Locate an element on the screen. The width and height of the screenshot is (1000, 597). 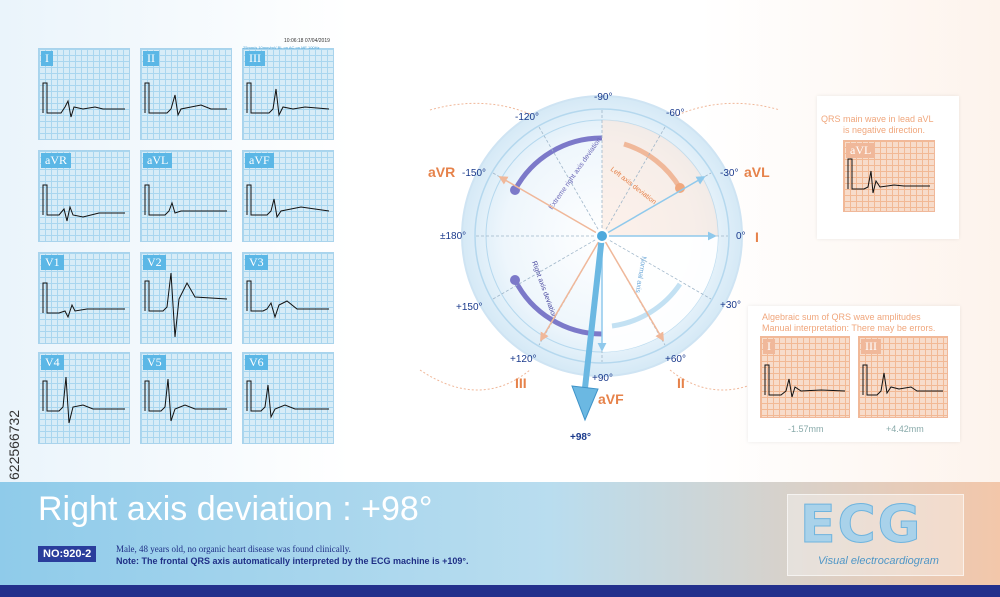
angle-minus-120: -120° is located at coordinates (527, 117).